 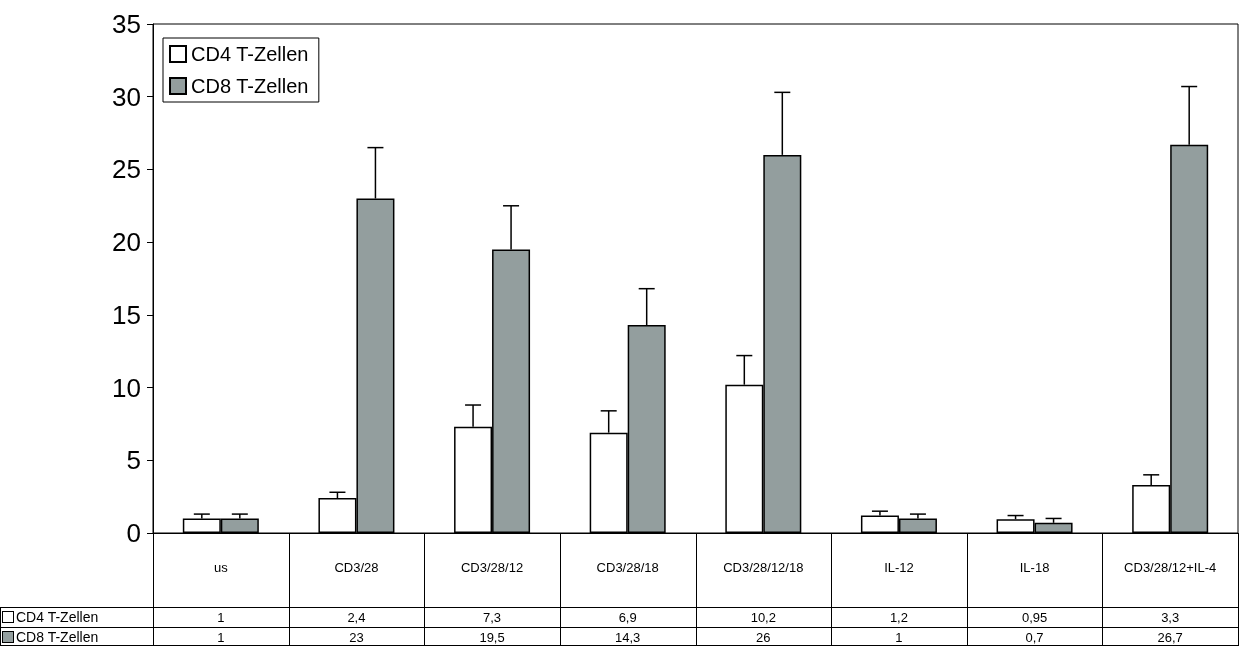 I want to click on data-label: 19,5, so click(x=492, y=637).